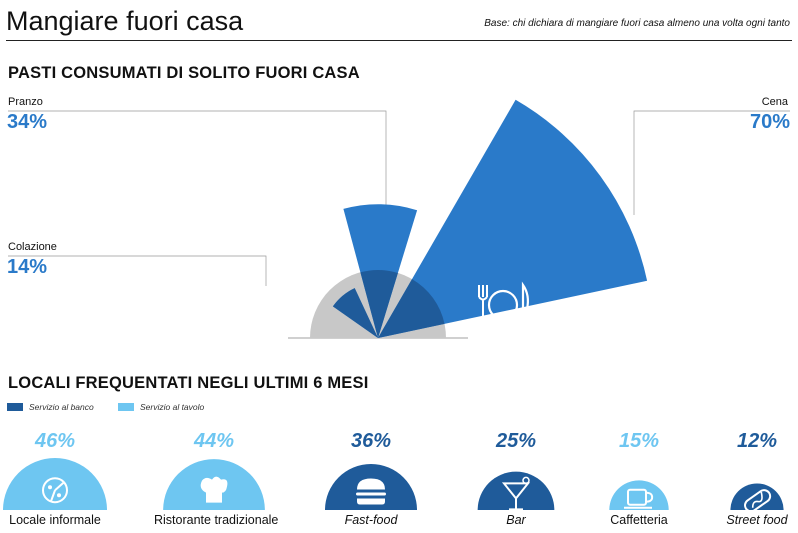 This screenshot has height=533, width=798. What do you see at coordinates (747, 478) in the screenshot?
I see `venue-street-food: 12% Street food` at bounding box center [747, 478].